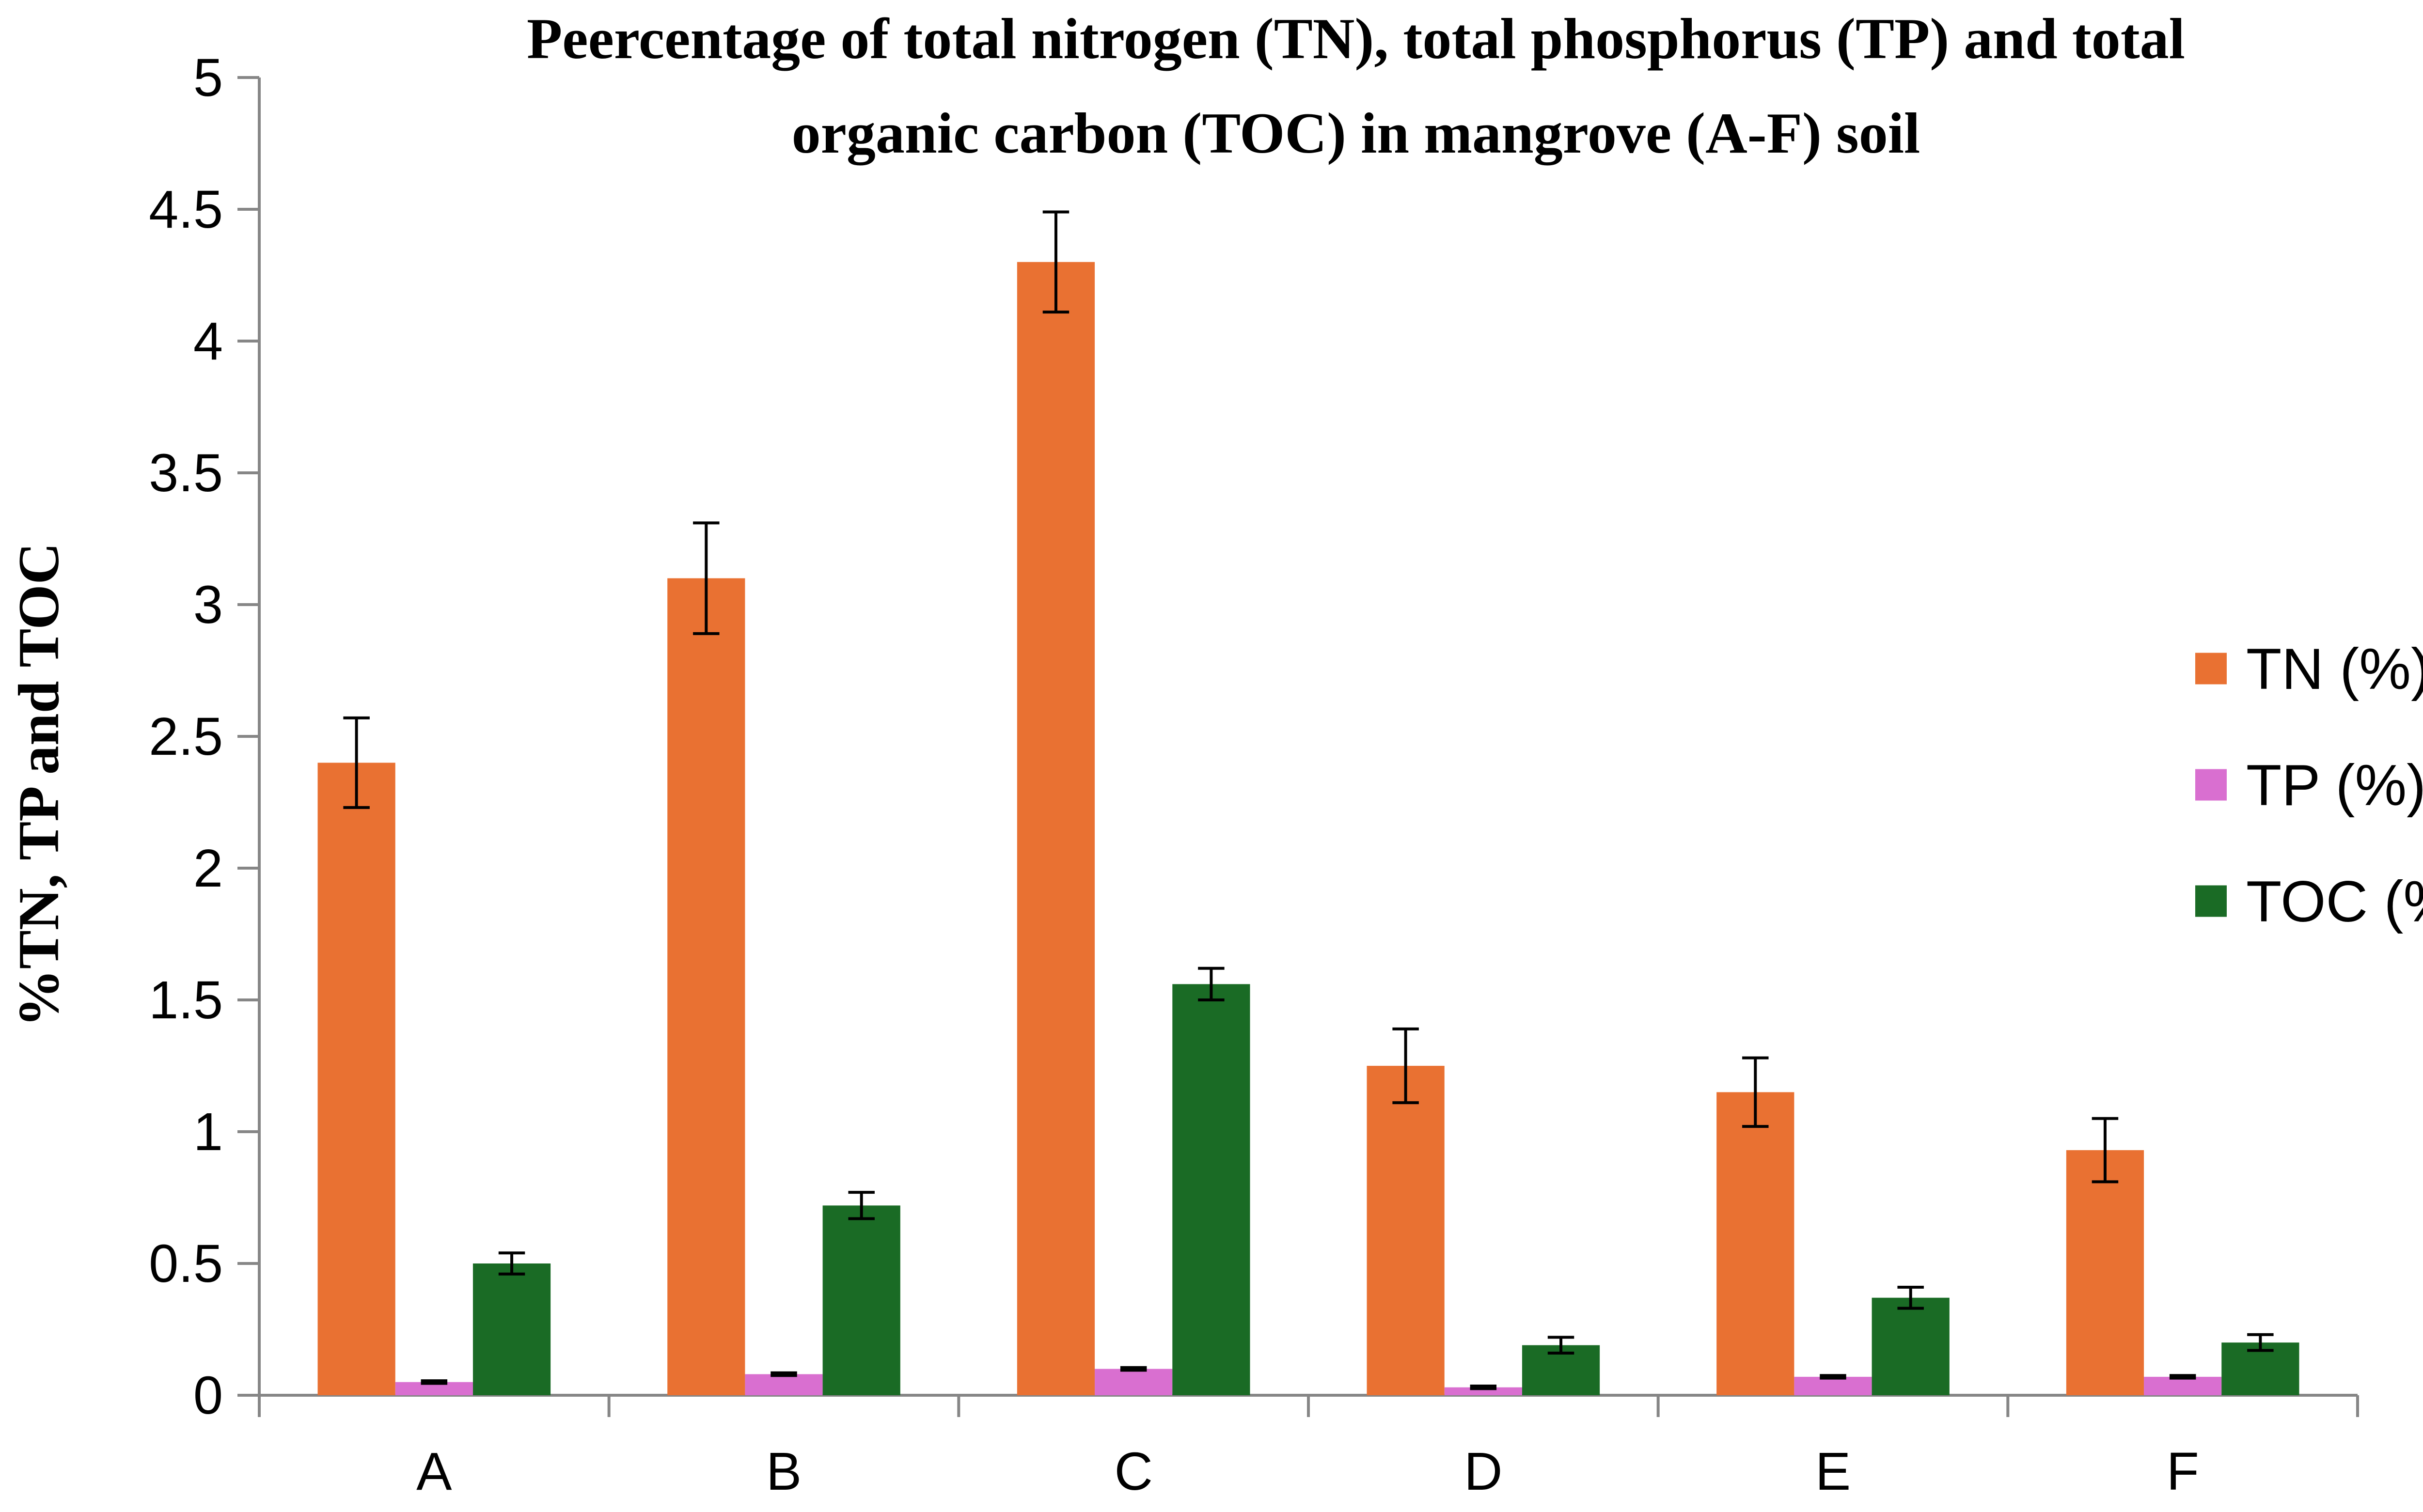  Describe the element at coordinates (356, 1079) in the screenshot. I see `bar-tn-a` at that location.